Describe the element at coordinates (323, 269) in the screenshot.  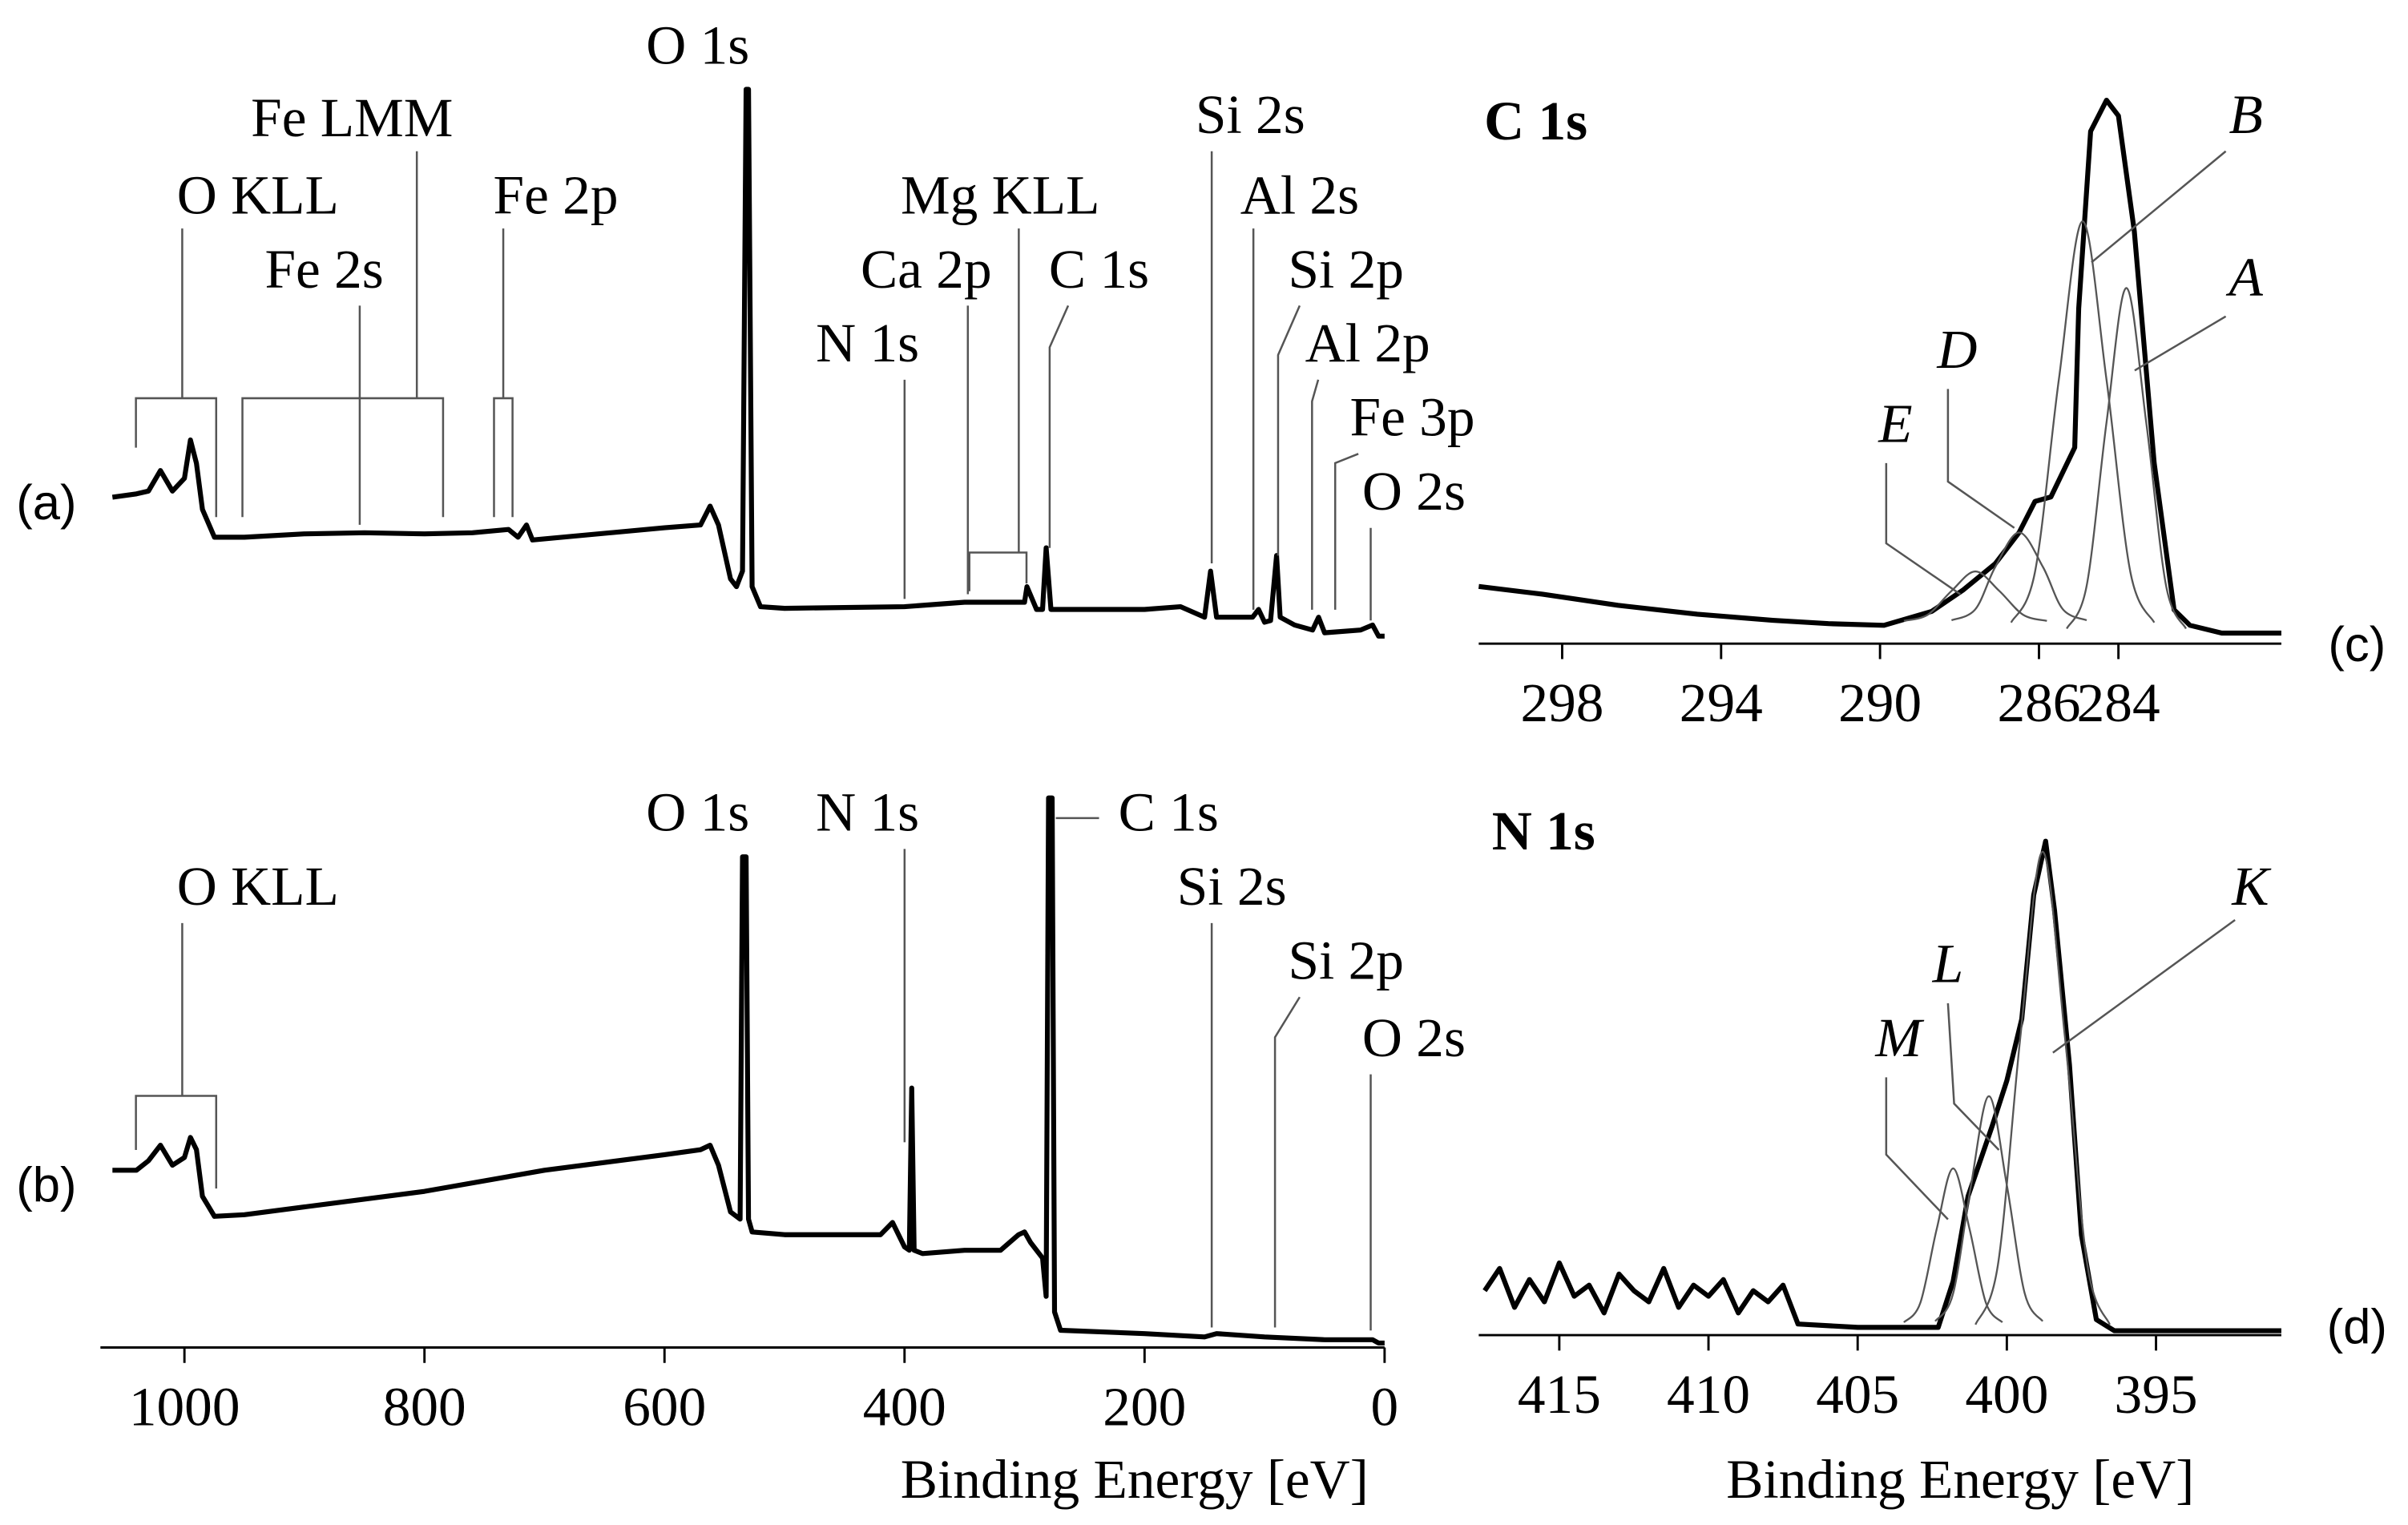
I see `peak-annotation: Fe 2s` at that location.